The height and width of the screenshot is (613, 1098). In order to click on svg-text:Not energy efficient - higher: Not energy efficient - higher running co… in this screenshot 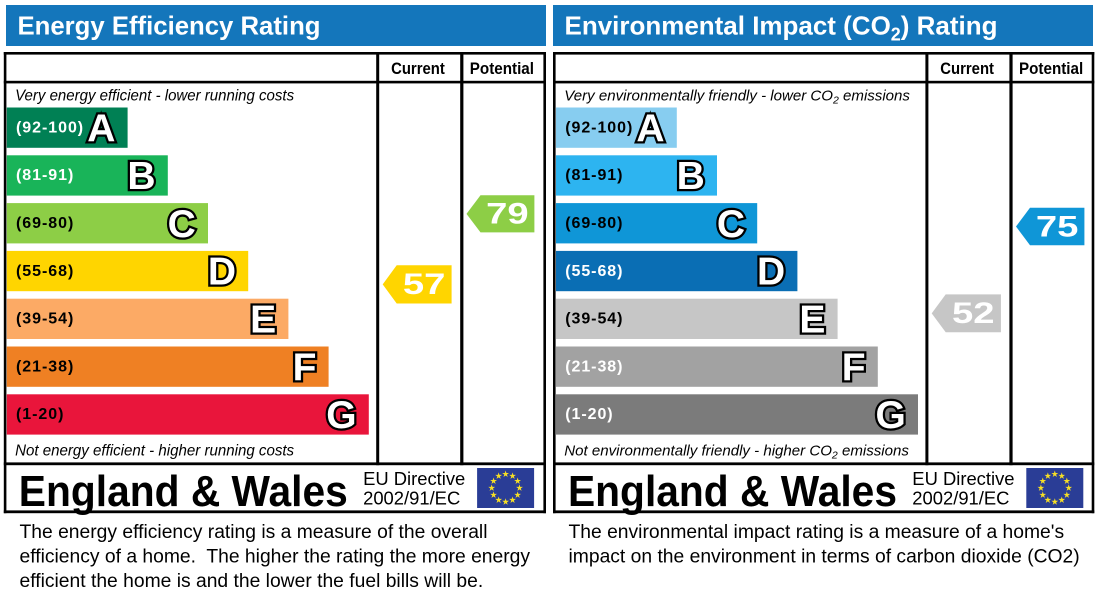, I will do `click(154, 451)`.